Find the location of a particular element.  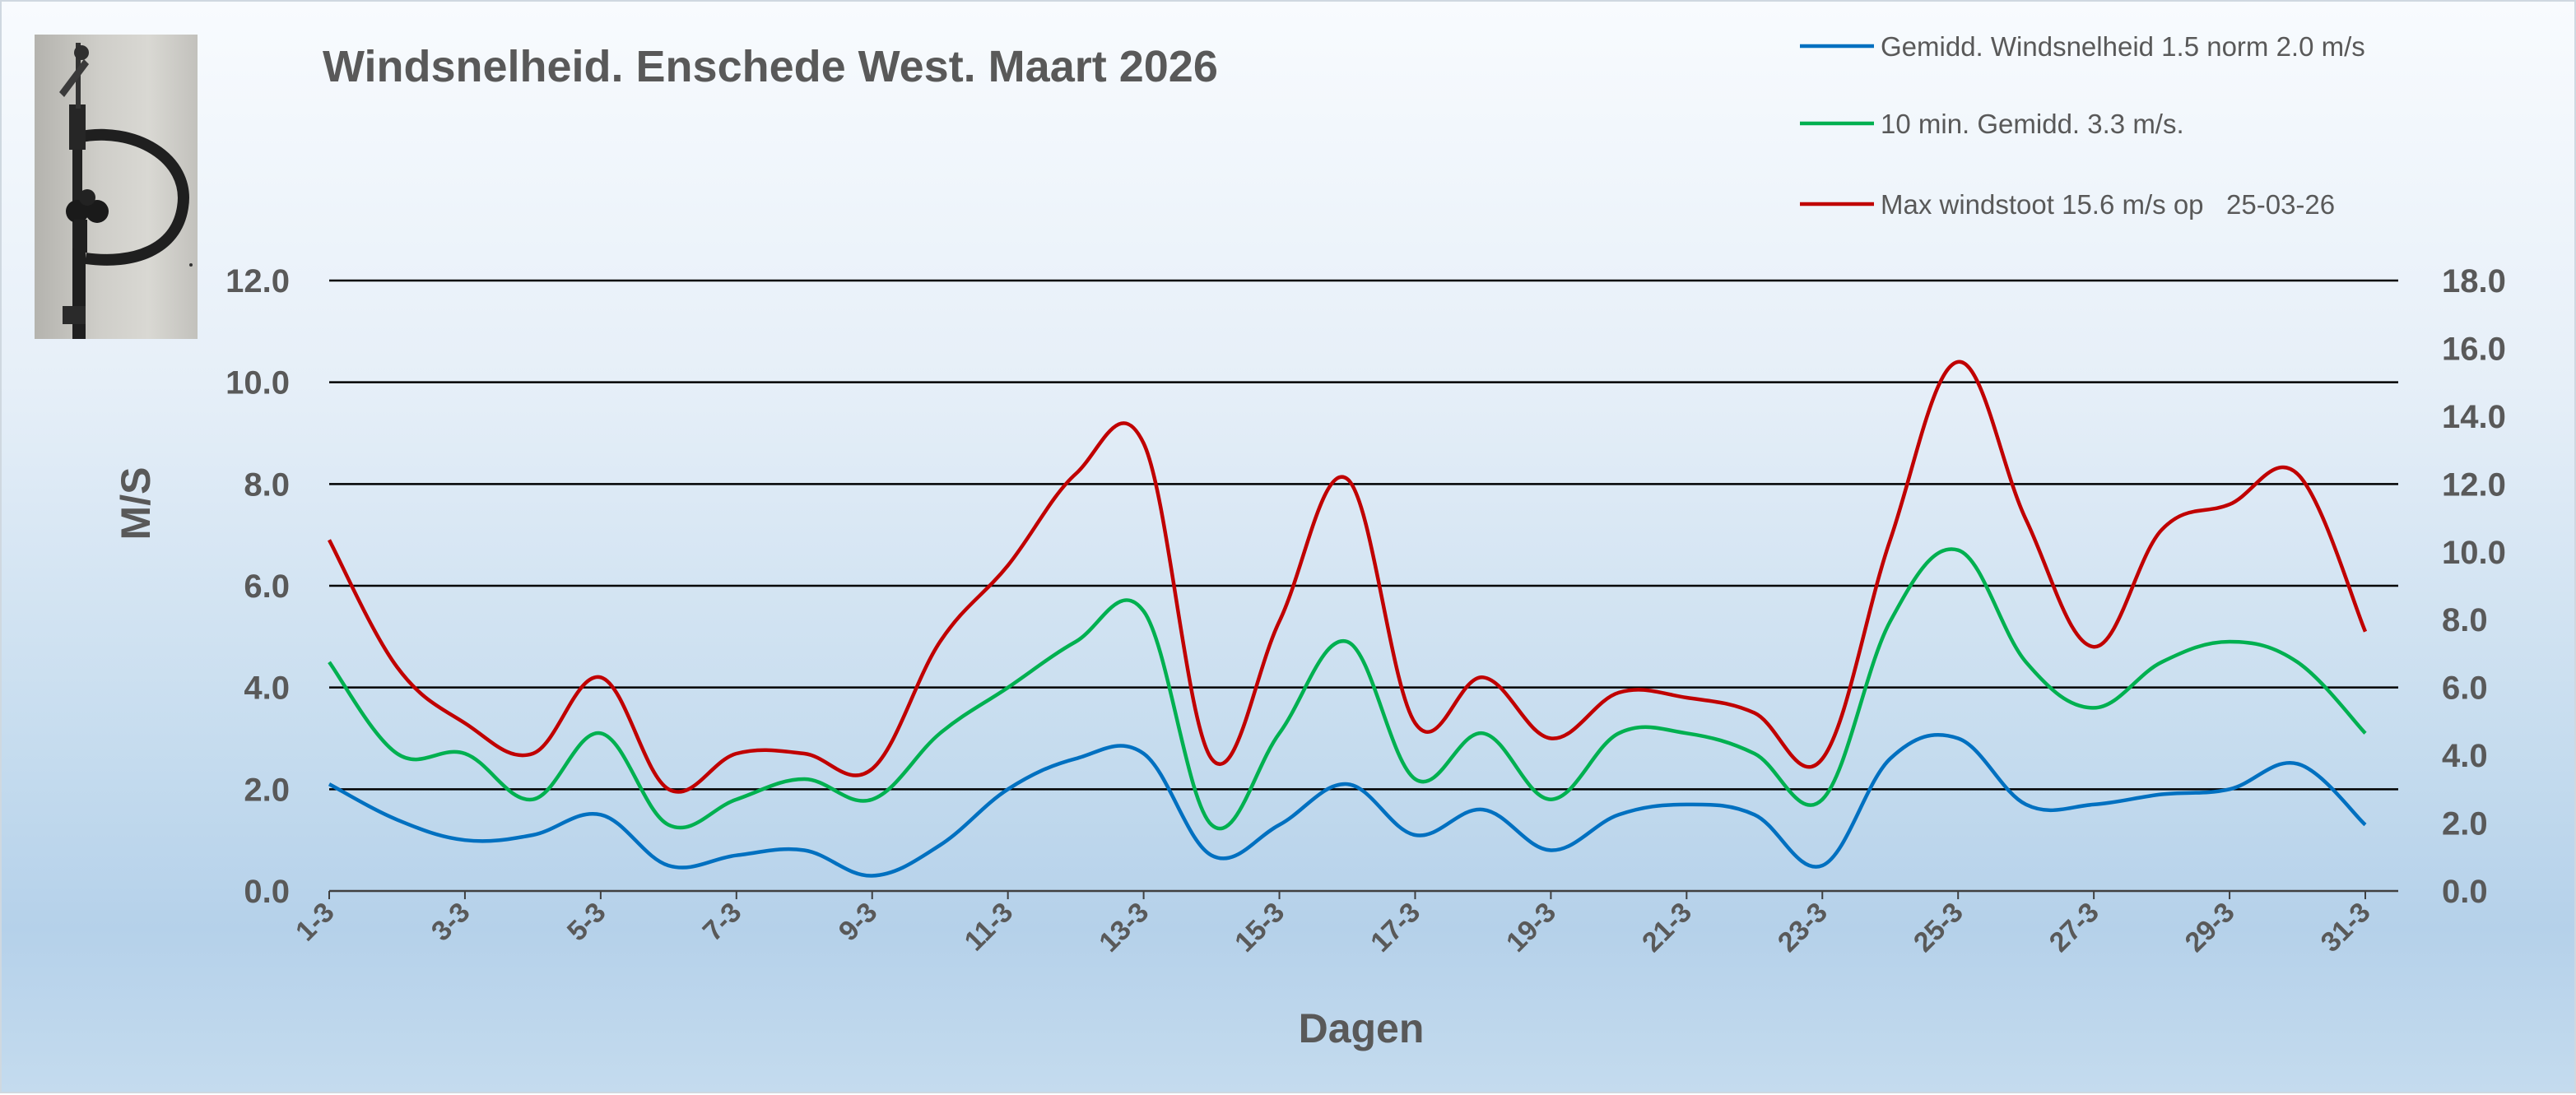

x-tick-label: 5-3 is located at coordinates (586, 923).